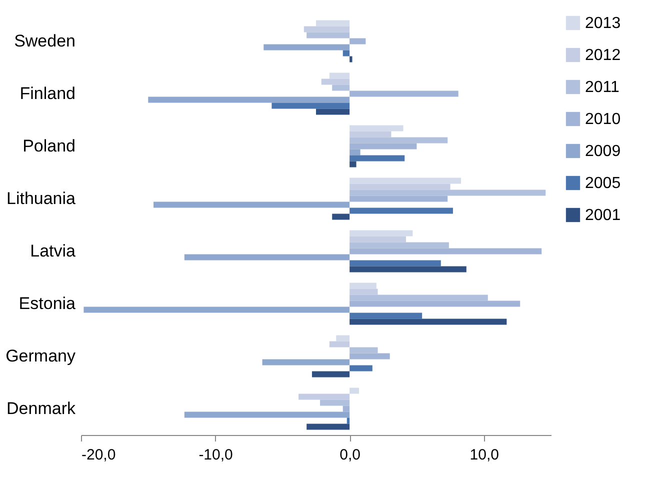 This screenshot has height=493, width=670. What do you see at coordinates (603, 55) in the screenshot?
I see `legend-label: 2012` at bounding box center [603, 55].